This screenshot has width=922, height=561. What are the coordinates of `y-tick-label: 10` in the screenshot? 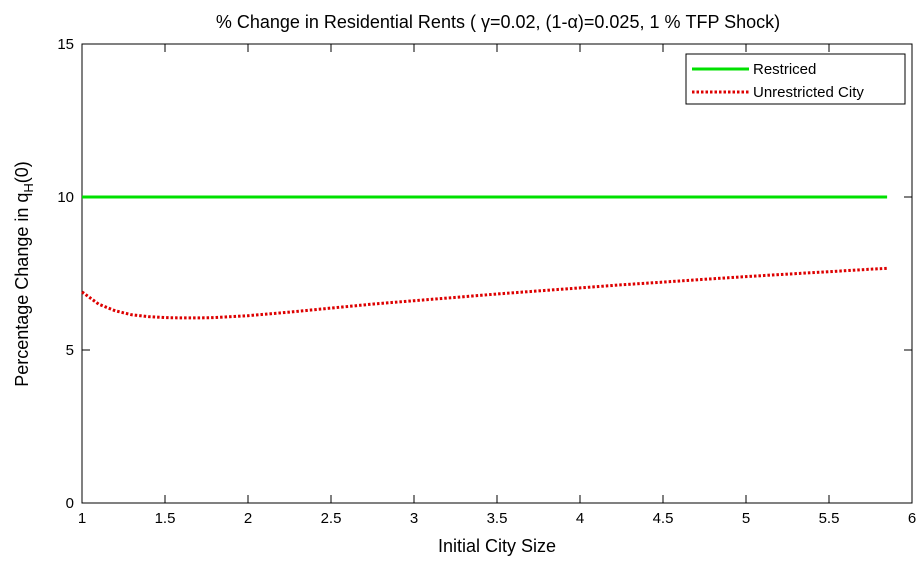 It's located at (65, 197).